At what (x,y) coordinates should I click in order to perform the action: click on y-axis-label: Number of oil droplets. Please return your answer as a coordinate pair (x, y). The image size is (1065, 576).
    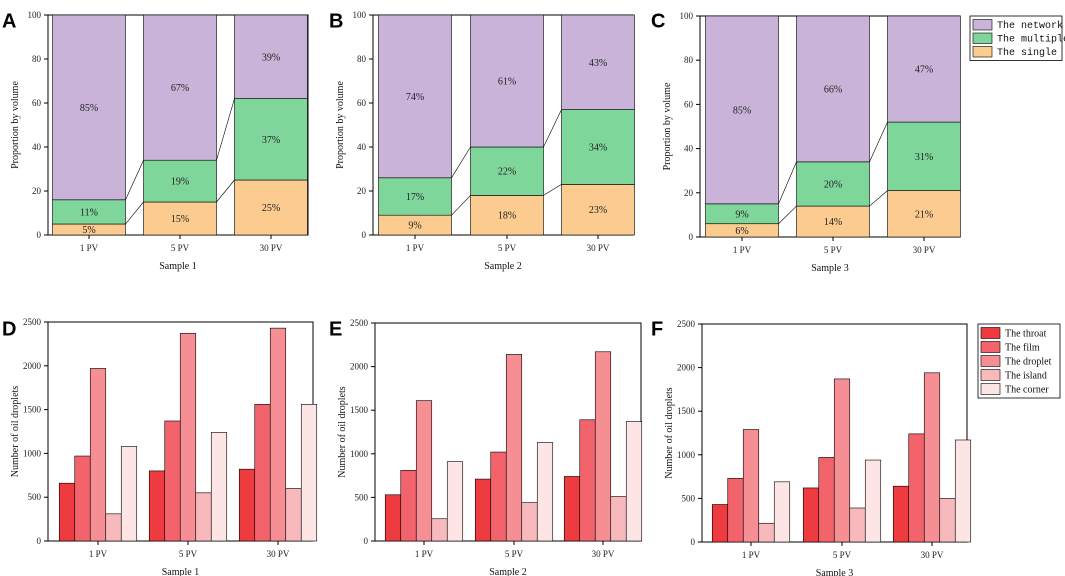
    Looking at the image, I should click on (669, 432).